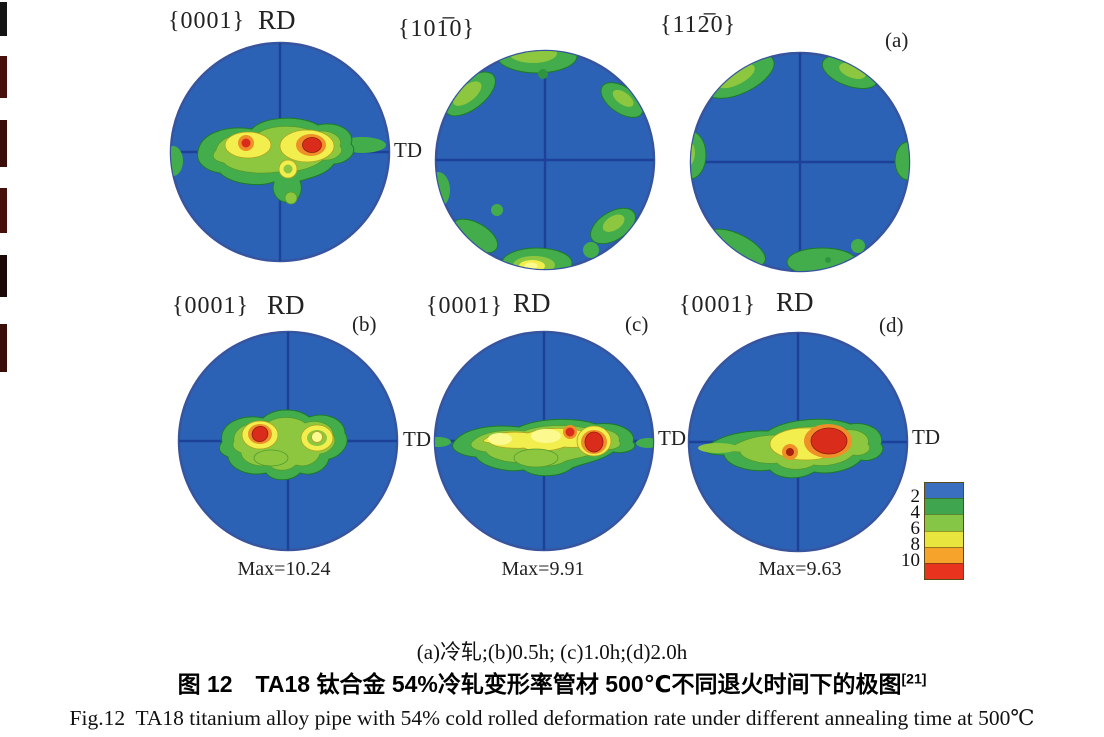 Image resolution: width=1104 pixels, height=737 pixels. What do you see at coordinates (539, 684) in the screenshot?
I see `figure-caption-zh-text: 图 12 TA18 钛合金 54%冷轧变形率管材 500℃不同退火时间下的极图` at bounding box center [539, 684].